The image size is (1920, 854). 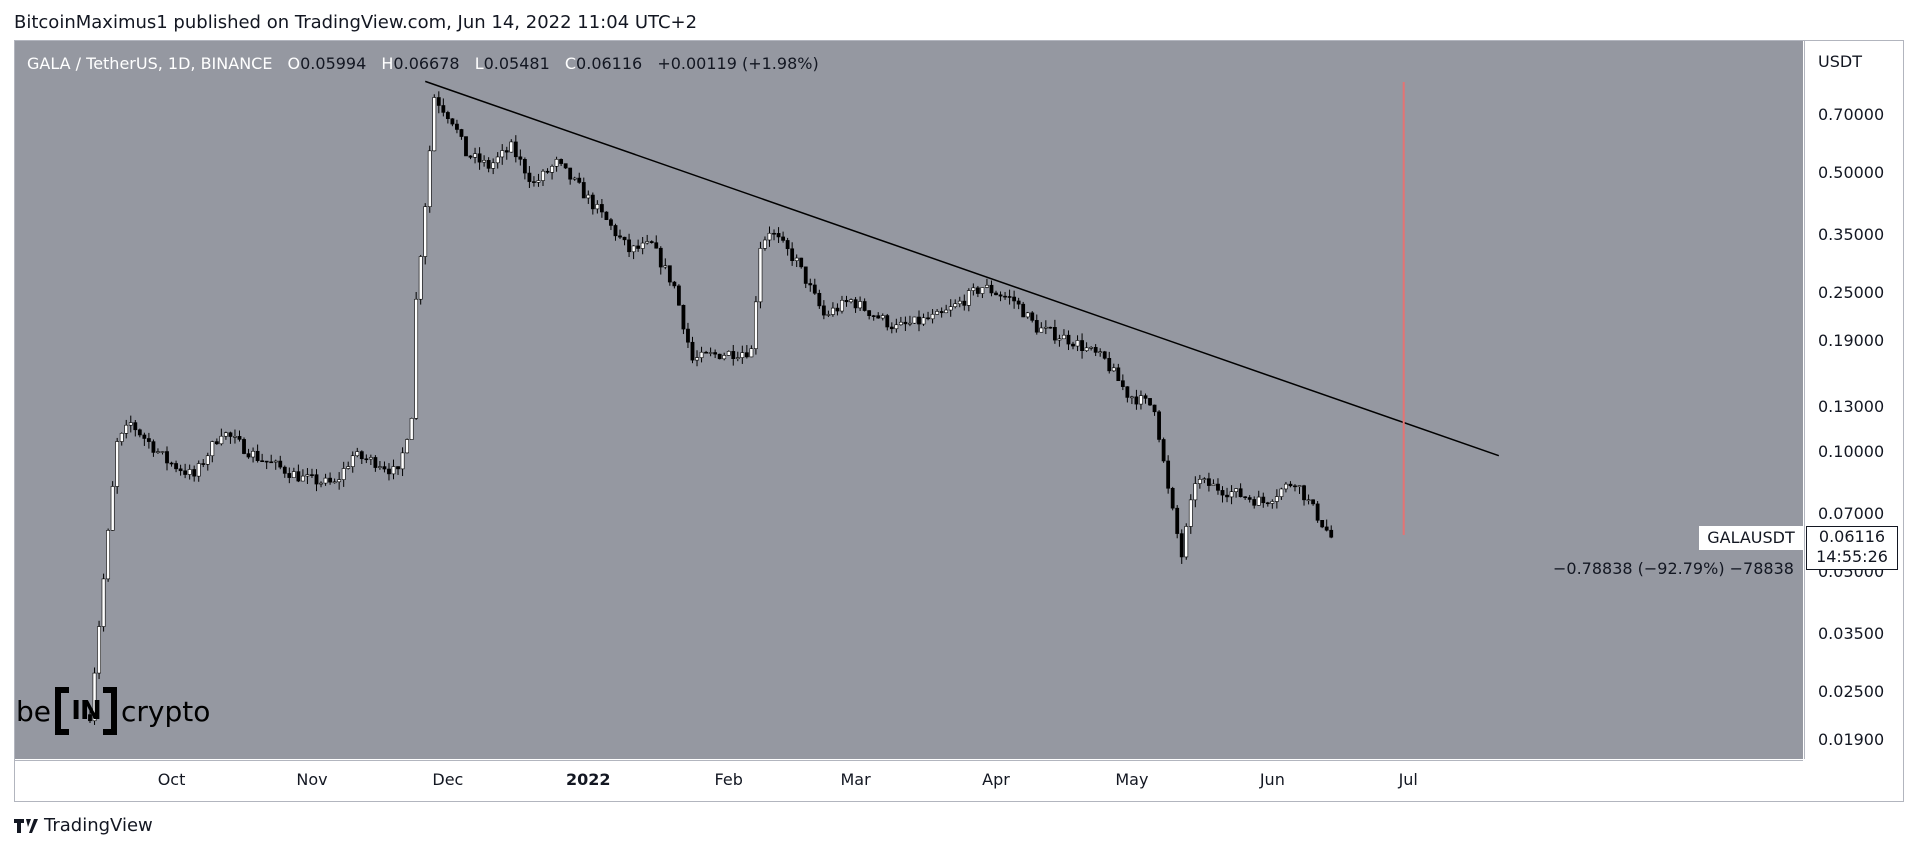 I want to click on time-axis, so click(x=909, y=780).